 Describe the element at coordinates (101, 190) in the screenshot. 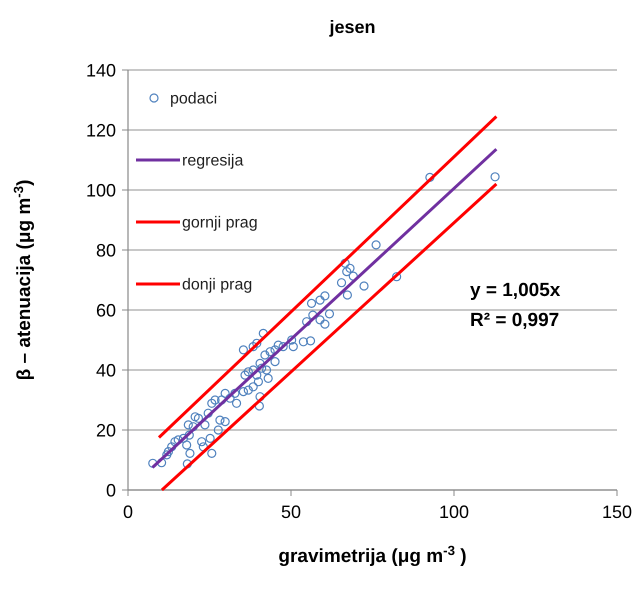

I see `y-tick-label: 100` at that location.